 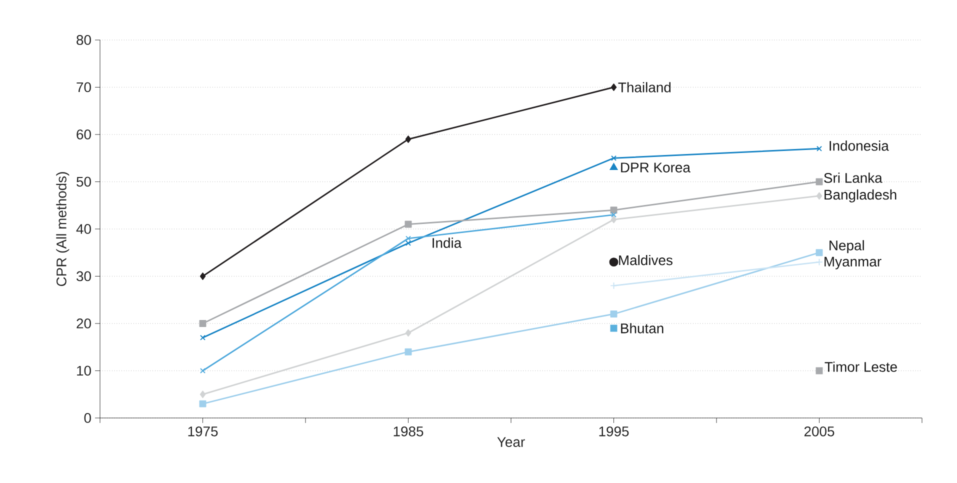 What do you see at coordinates (83, 276) in the screenshot?
I see `y-tick-label: 30` at bounding box center [83, 276].